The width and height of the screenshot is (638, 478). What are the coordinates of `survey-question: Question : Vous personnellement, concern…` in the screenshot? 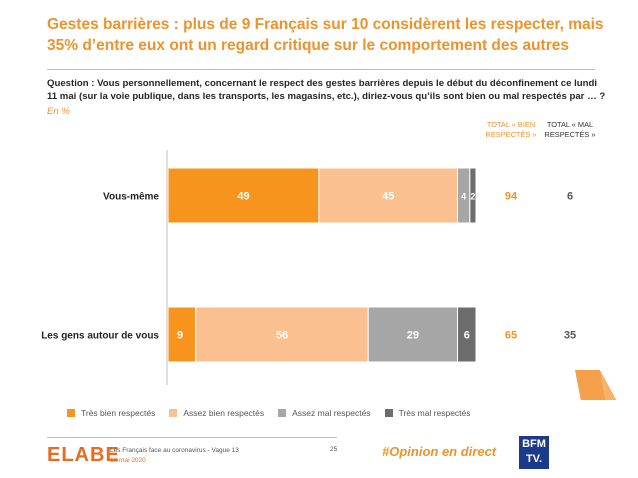 It's located at (326, 90).